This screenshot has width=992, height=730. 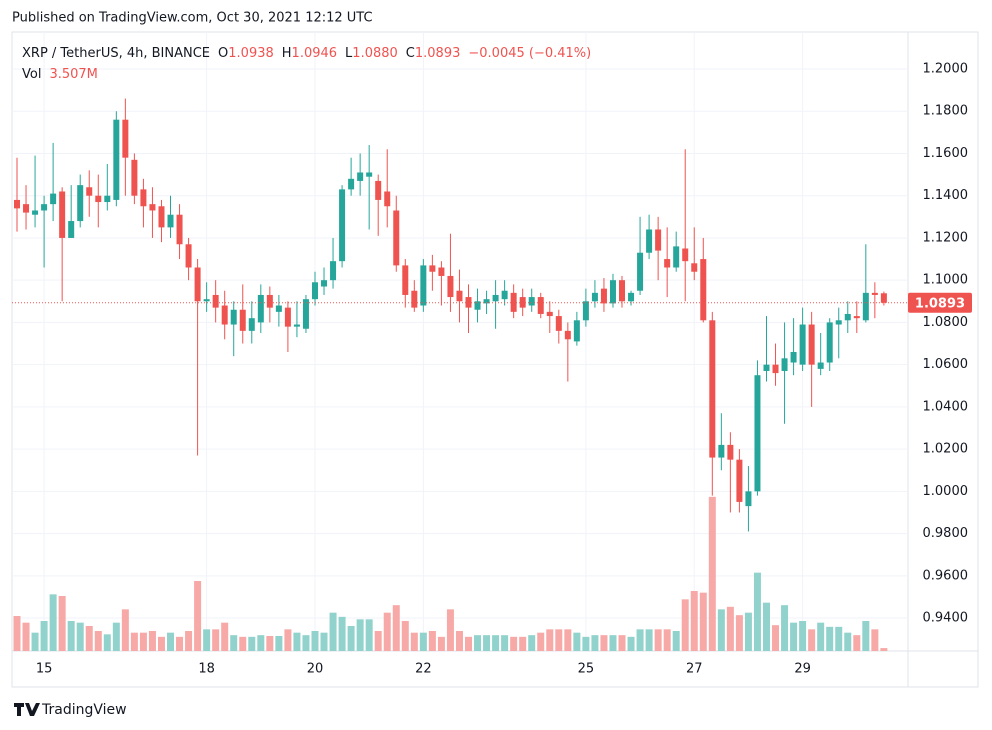 I want to click on y-tick-label: 1.1000, so click(x=946, y=280).